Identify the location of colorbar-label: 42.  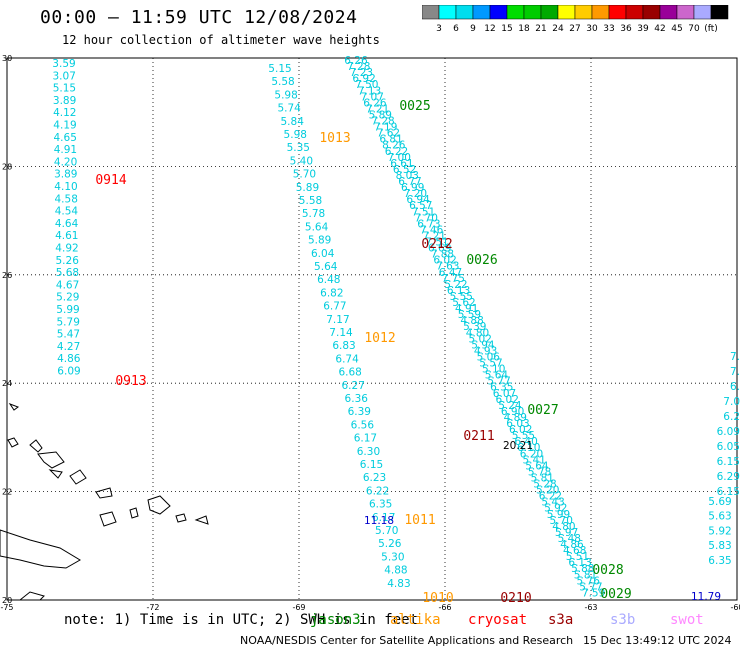
(659, 29).